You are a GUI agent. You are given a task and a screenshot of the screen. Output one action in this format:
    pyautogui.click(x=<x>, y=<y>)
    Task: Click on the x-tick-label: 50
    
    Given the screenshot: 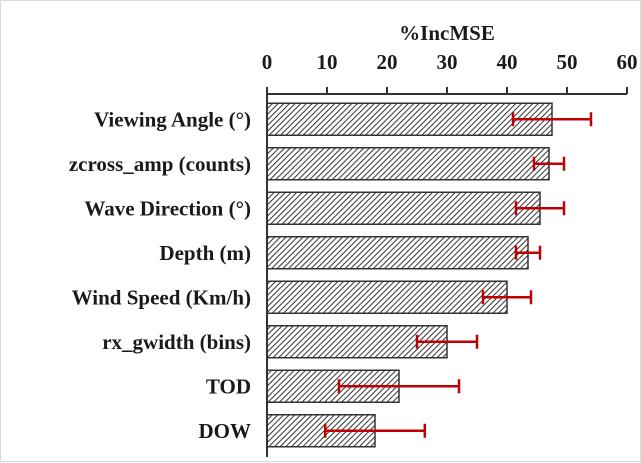 What is the action you would take?
    pyautogui.click(x=567, y=62)
    